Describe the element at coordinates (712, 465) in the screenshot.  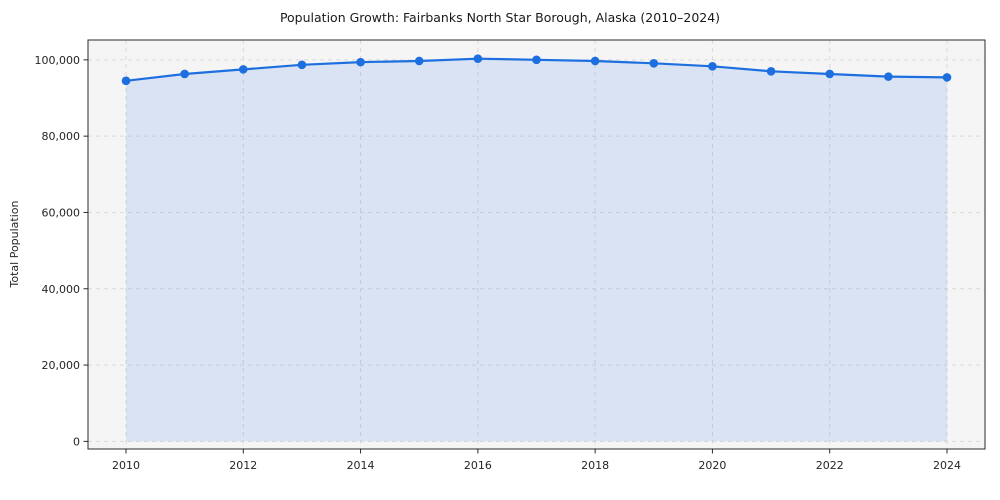
I see `x-tick-label: 2020` at that location.